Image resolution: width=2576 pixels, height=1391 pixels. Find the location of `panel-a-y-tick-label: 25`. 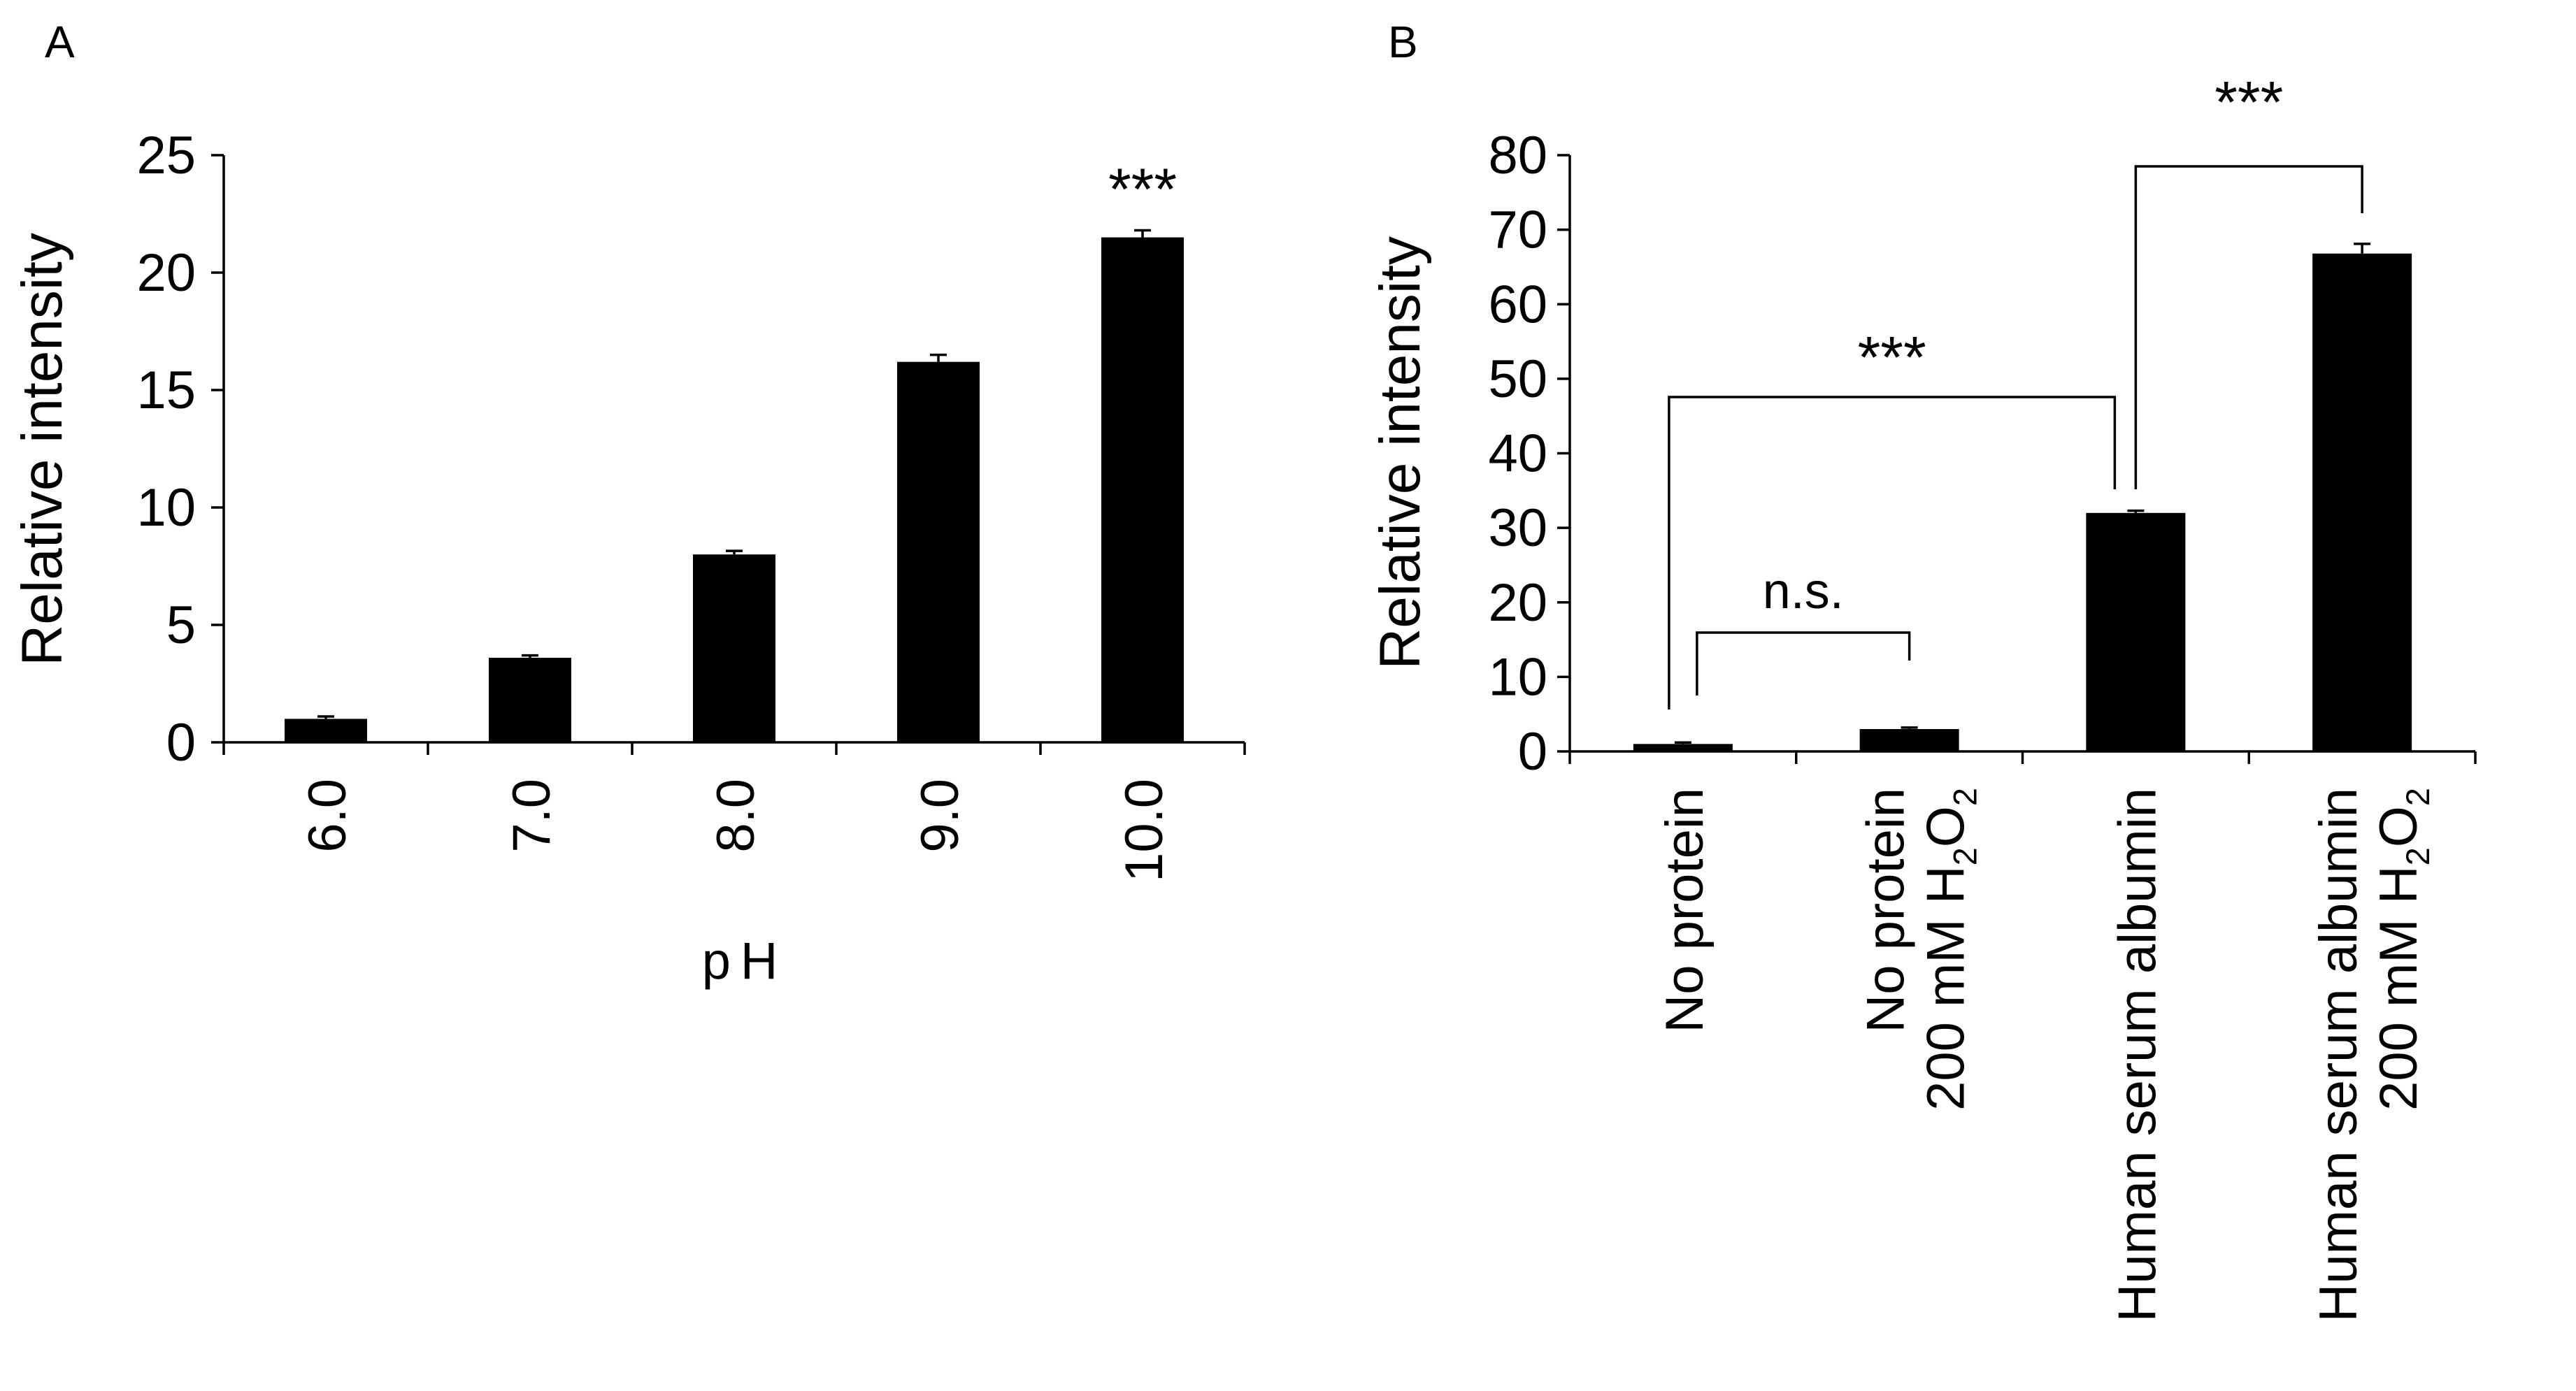

panel-a-y-tick-label: 25 is located at coordinates (166, 155).